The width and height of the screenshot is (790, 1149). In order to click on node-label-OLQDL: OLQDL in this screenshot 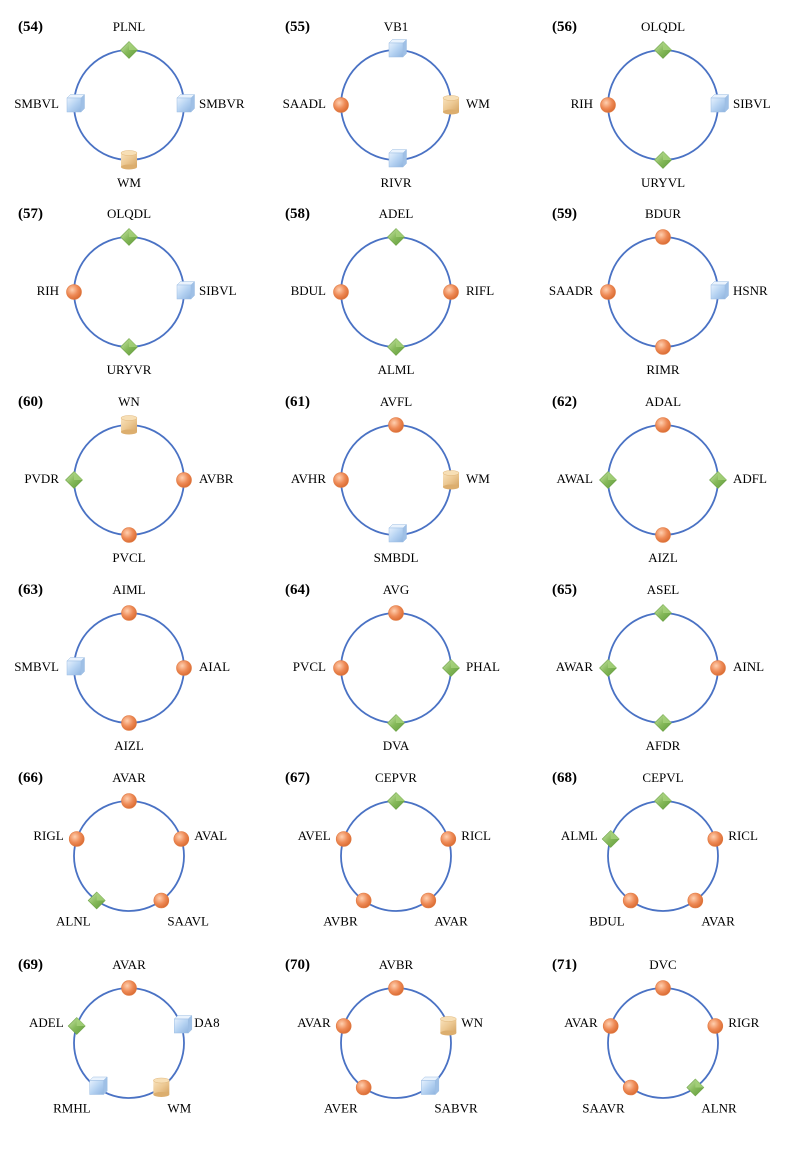, I will do `click(129, 213)`.